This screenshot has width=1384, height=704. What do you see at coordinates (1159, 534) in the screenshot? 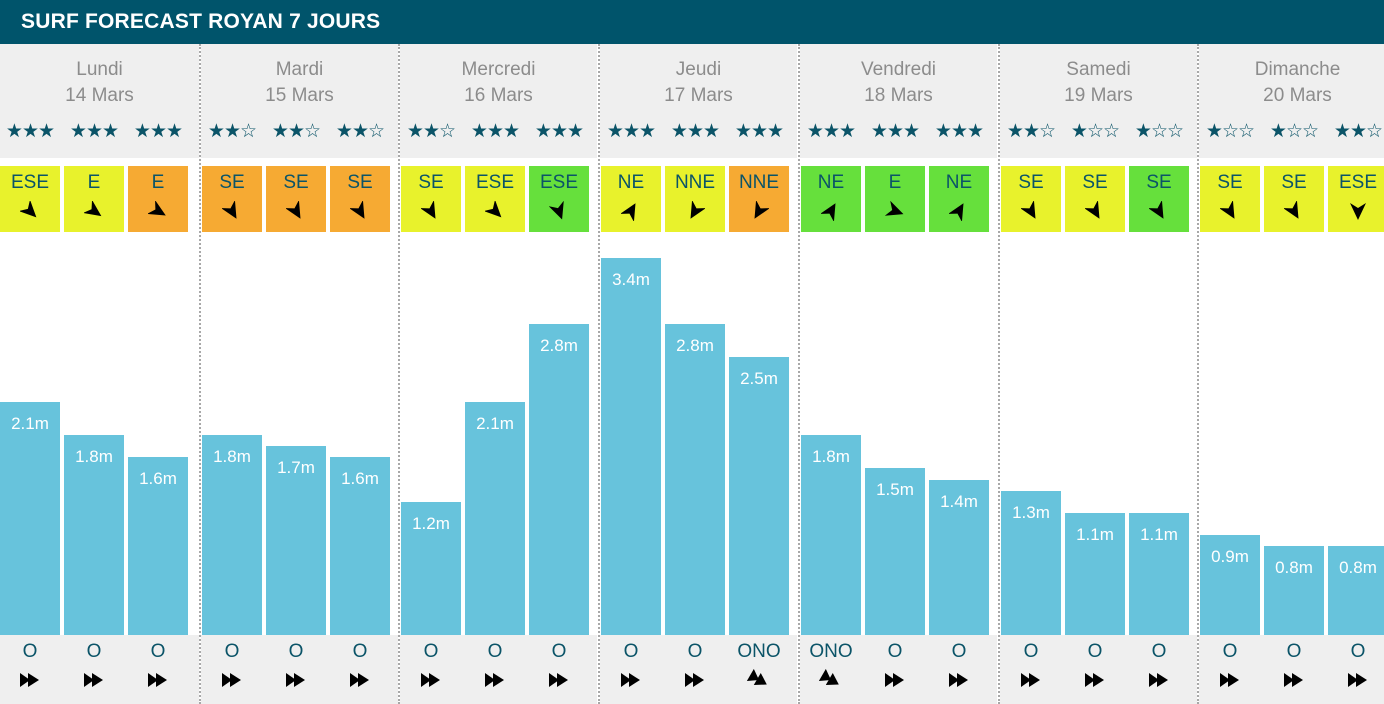
I see `wave-height-label: 1.1m` at bounding box center [1159, 534].